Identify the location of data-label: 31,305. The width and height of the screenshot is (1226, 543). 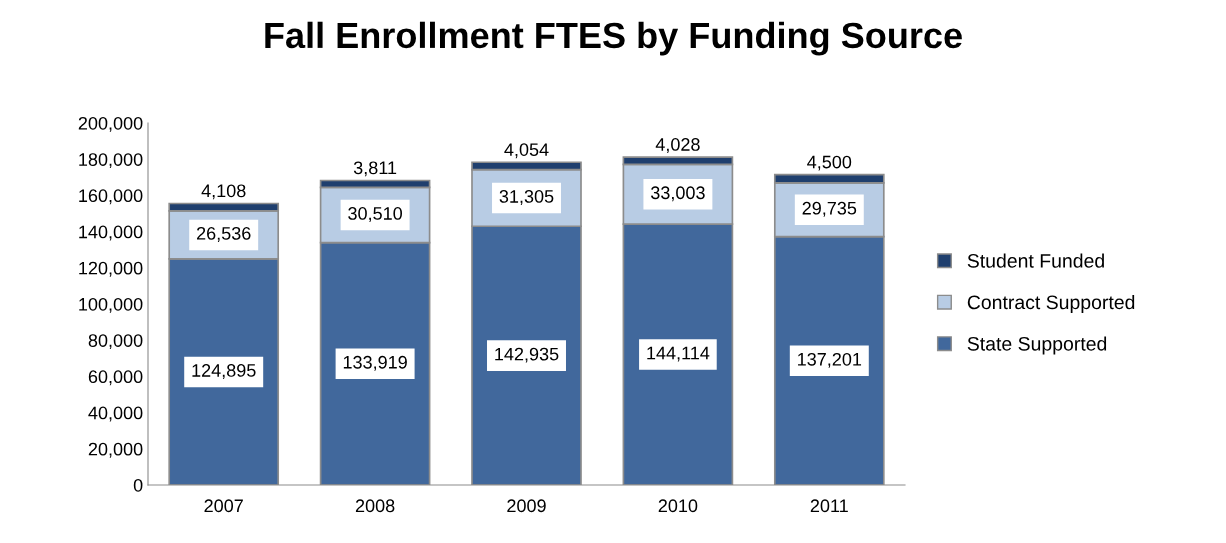
(526, 197).